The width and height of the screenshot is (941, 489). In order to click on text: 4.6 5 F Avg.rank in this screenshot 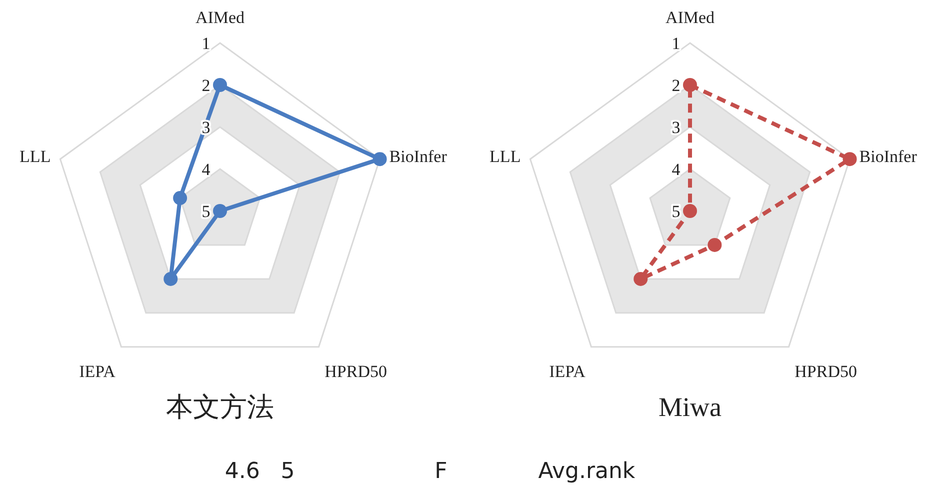, I will do `click(430, 471)`.